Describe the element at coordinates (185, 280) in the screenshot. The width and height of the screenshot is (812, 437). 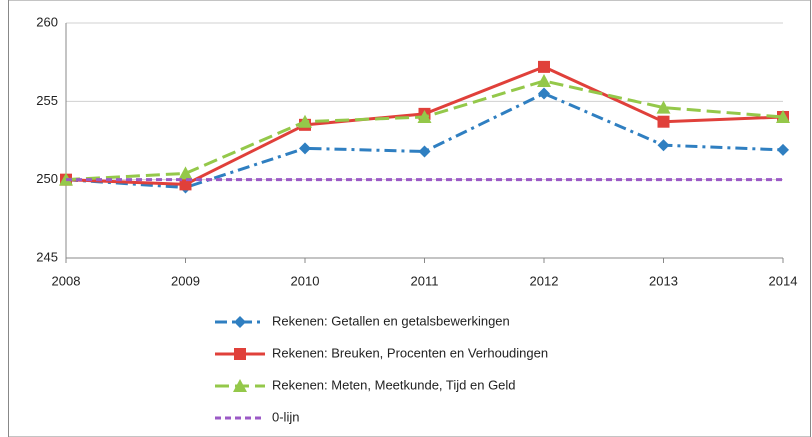
I see `x-tick-label: 2009` at that location.